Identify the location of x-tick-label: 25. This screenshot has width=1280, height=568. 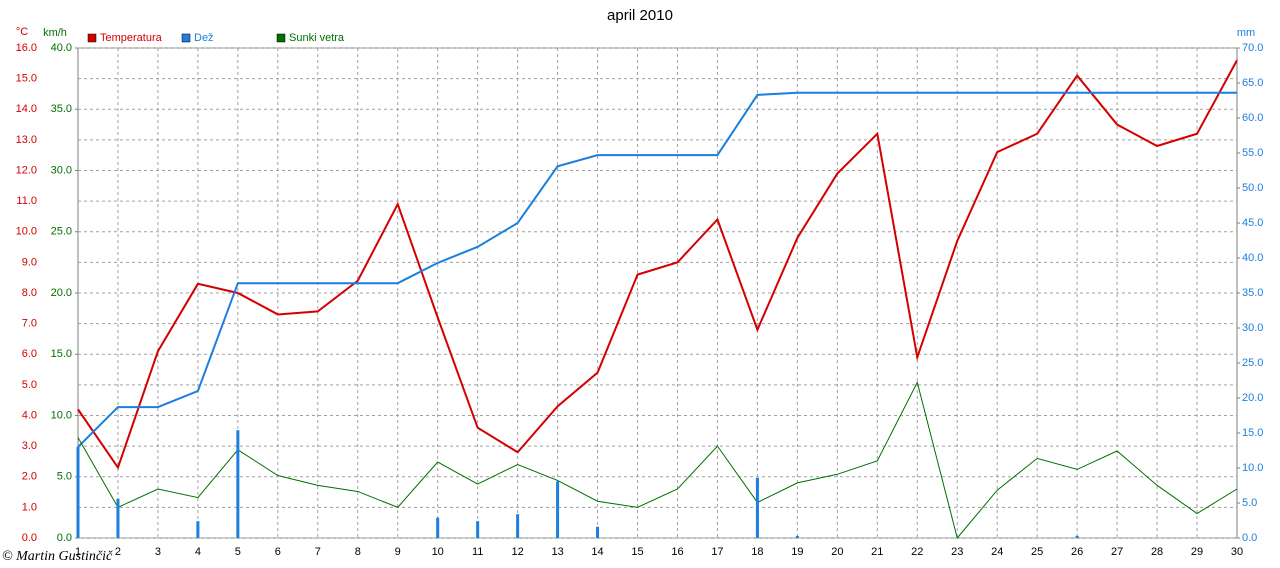
(1037, 552).